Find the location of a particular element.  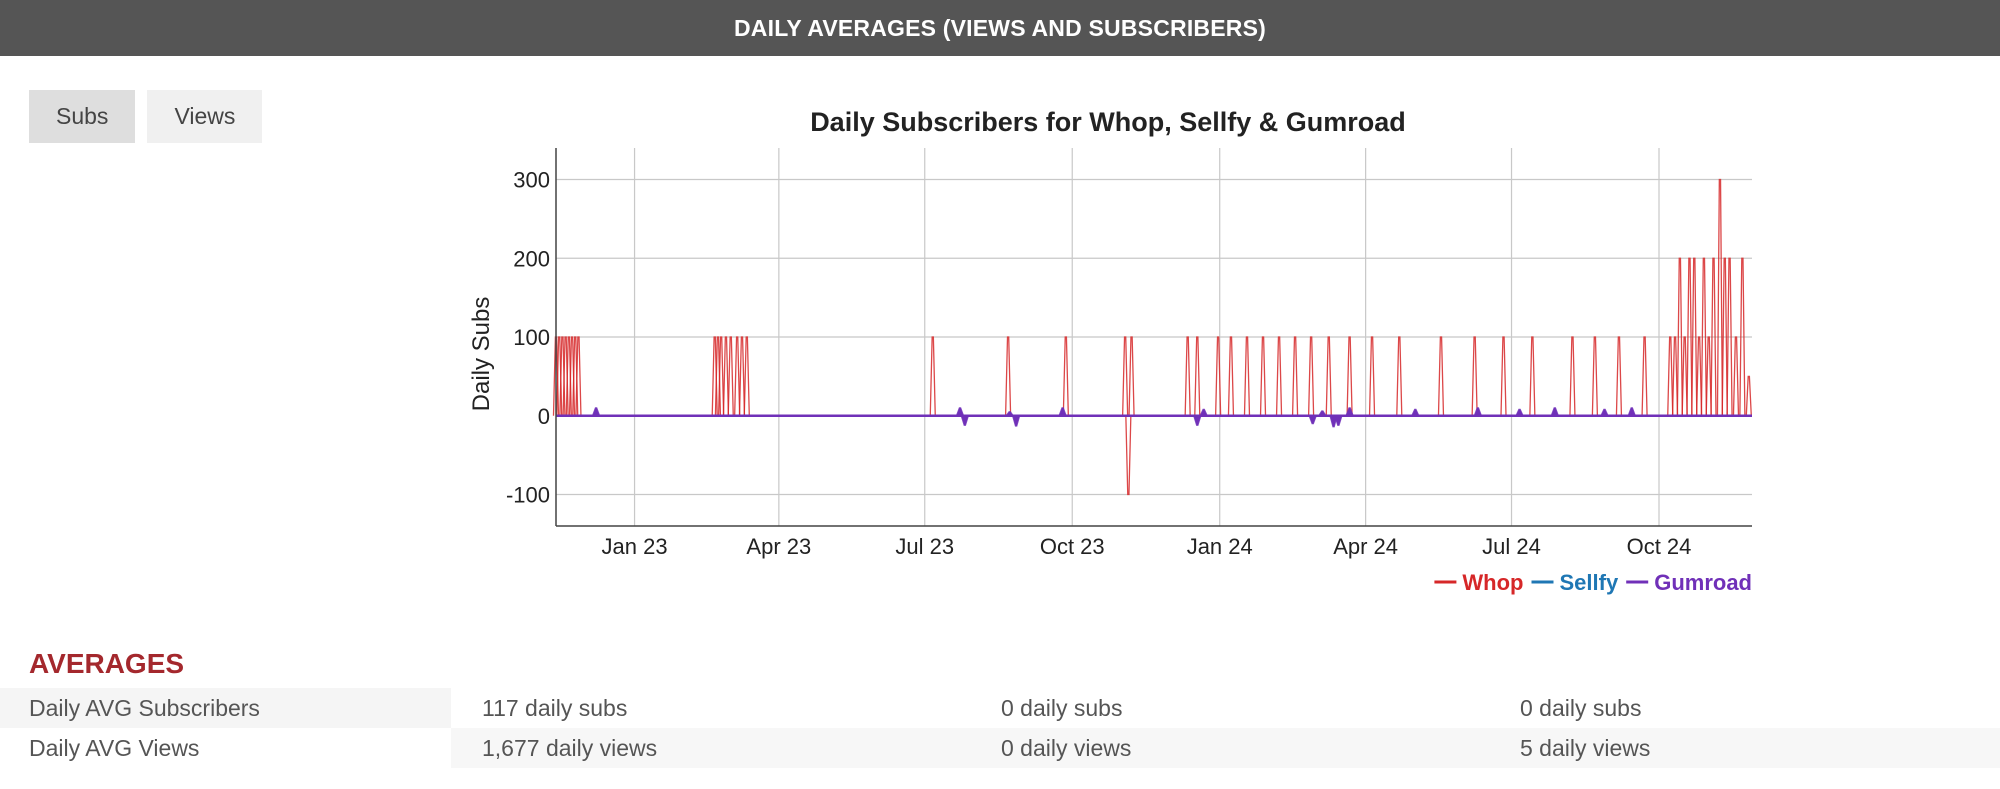

series-gumroad is located at coordinates (1154, 417).